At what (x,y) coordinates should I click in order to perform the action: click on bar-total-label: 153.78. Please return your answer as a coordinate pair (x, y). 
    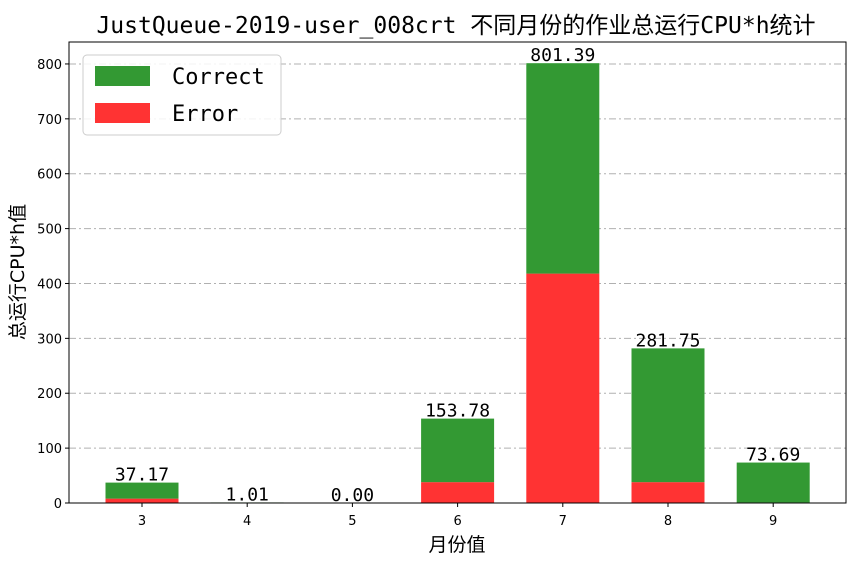
    Looking at the image, I should click on (457, 411).